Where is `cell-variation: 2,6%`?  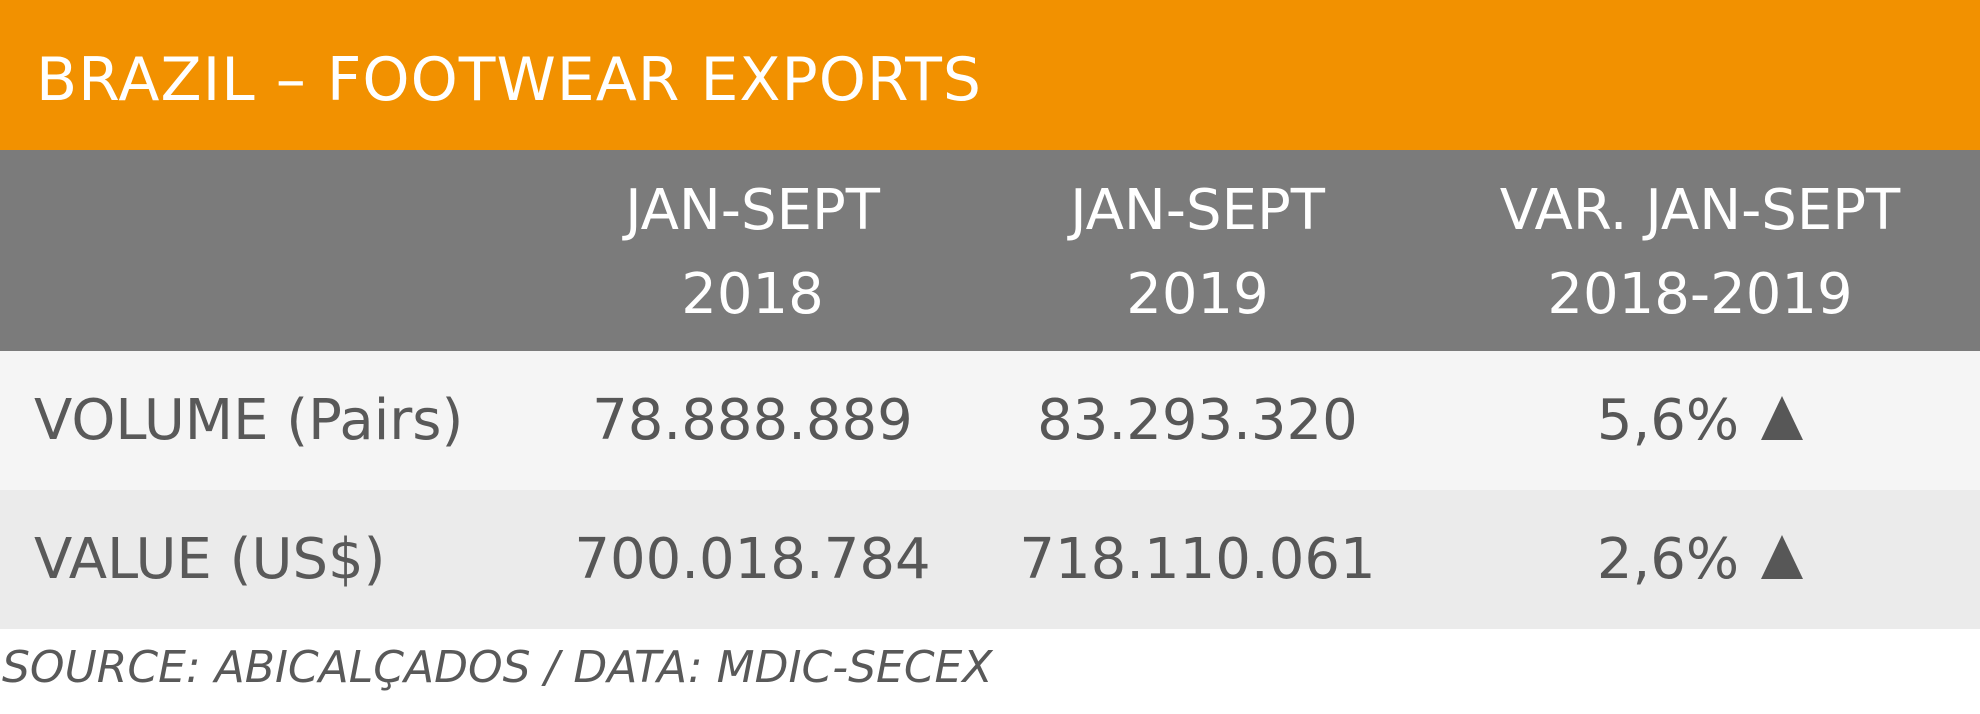
cell-variation: 2,6% is located at coordinates (1700, 559).